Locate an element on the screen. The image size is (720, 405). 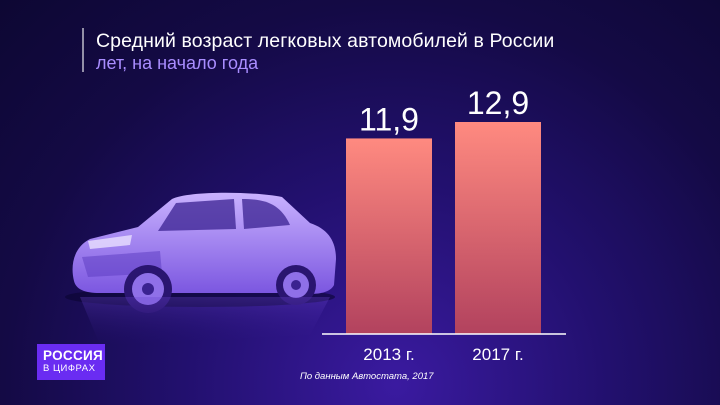
source-note: По данным Автостата, 2017 is located at coordinates (367, 376).